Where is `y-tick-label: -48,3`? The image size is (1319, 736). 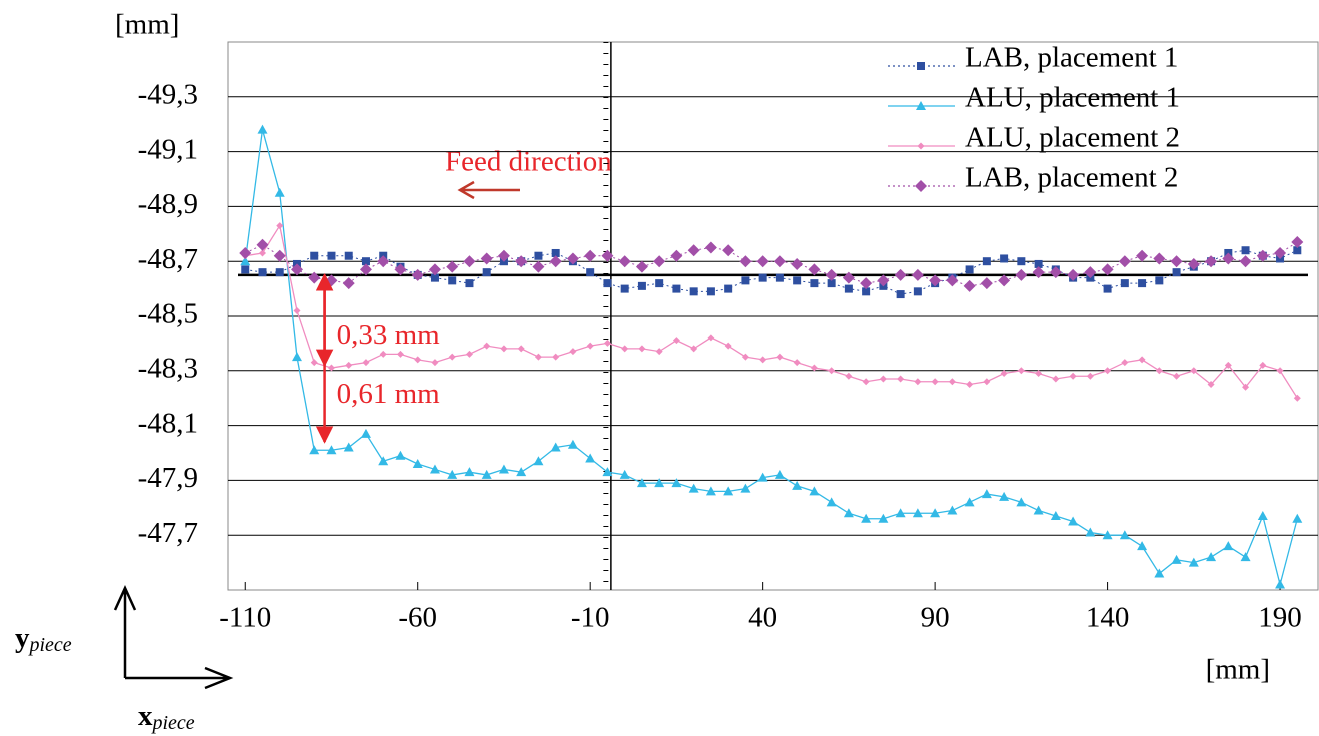 y-tick-label: -48,3 is located at coordinates (168, 368).